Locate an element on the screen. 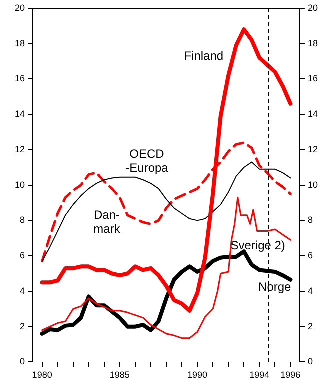 The width and height of the screenshot is (334, 388). x-tick-label: 1980 is located at coordinates (42, 375).